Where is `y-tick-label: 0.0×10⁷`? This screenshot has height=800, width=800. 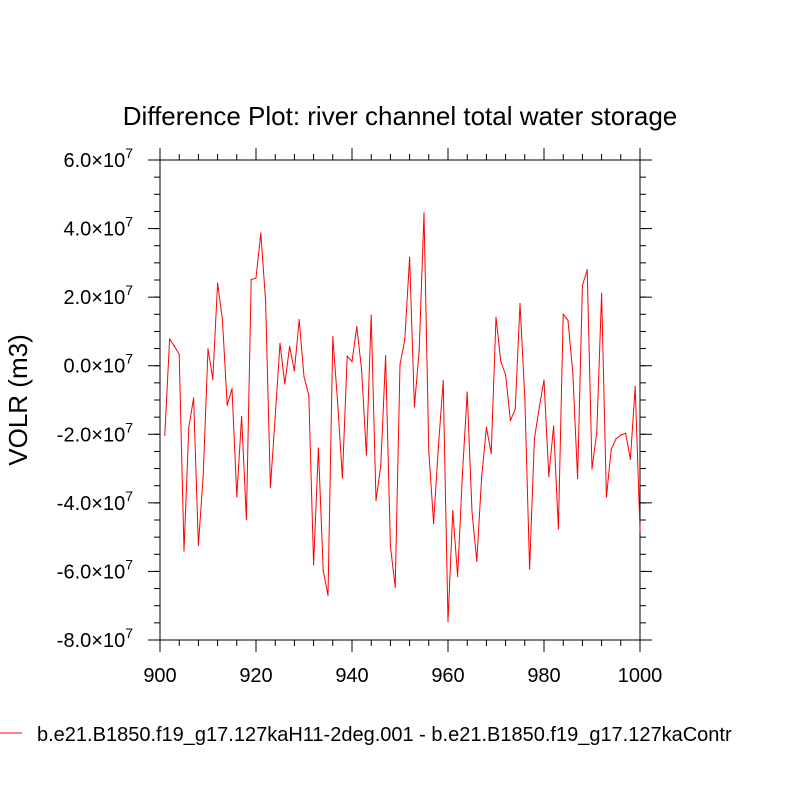
y-tick-label: 0.0×10⁷ is located at coordinates (98, 364).